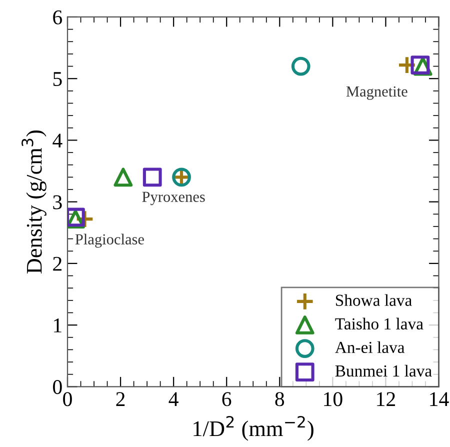  Describe the element at coordinates (370, 347) in the screenshot. I see `legend-label: An-ei lava` at that location.